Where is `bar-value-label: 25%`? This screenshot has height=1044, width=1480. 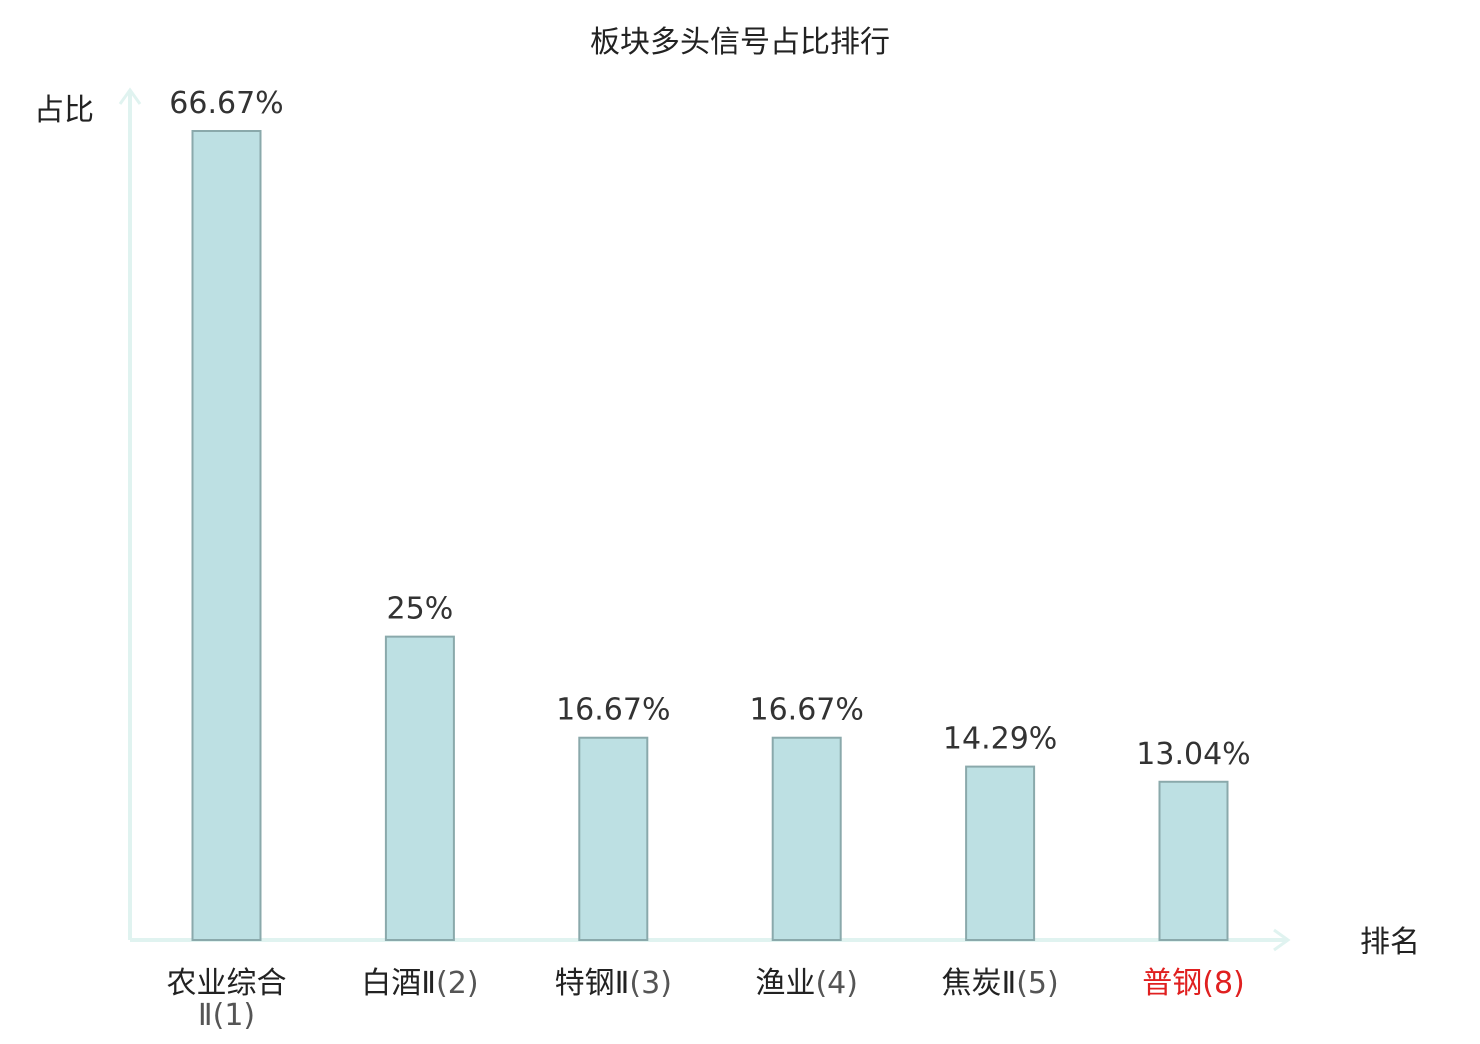 bar-value-label: 25% is located at coordinates (420, 609).